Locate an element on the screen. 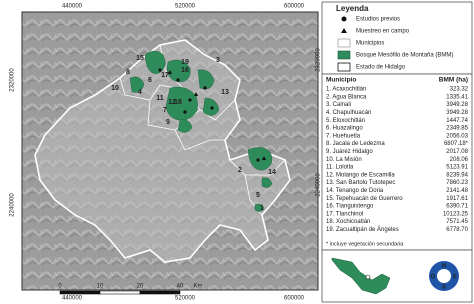 The height and width of the screenshot is (304, 474). bmm-value: 208.06 is located at coordinates (459, 160).